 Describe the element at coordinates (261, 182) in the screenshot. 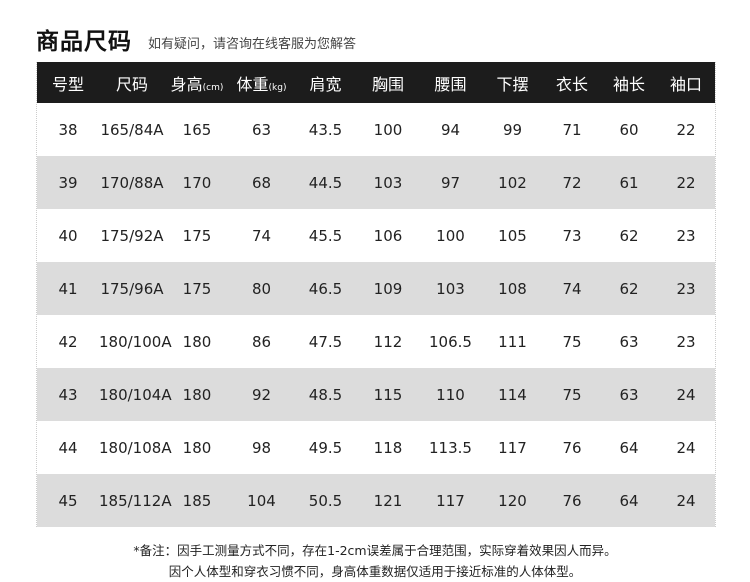

I see `table-cell: 68` at that location.